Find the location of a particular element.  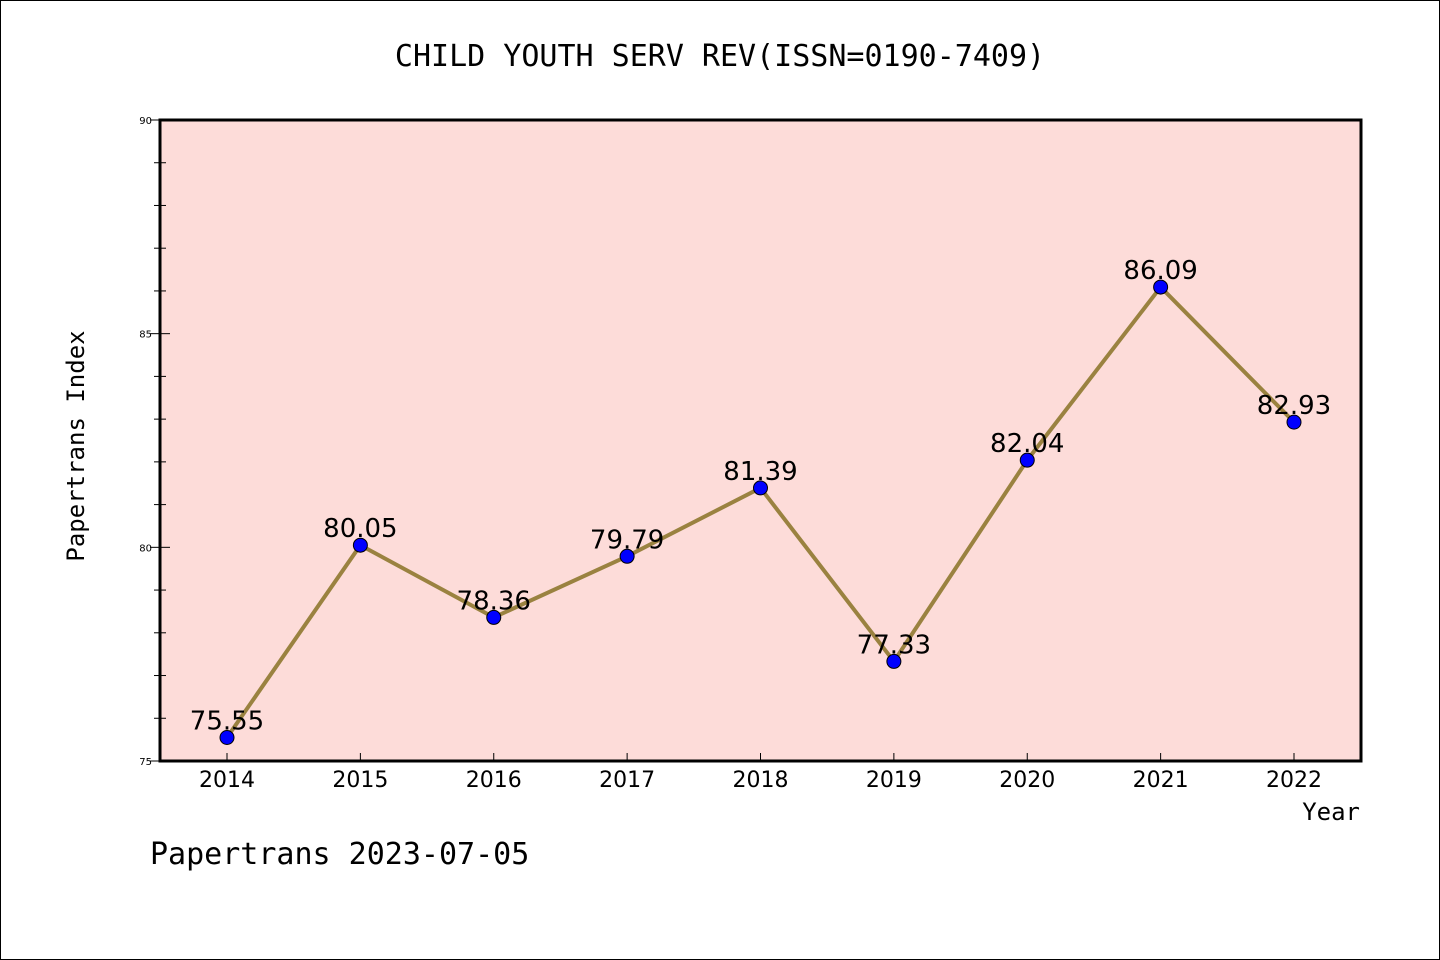

data-label: 86.09 is located at coordinates (1160, 271).